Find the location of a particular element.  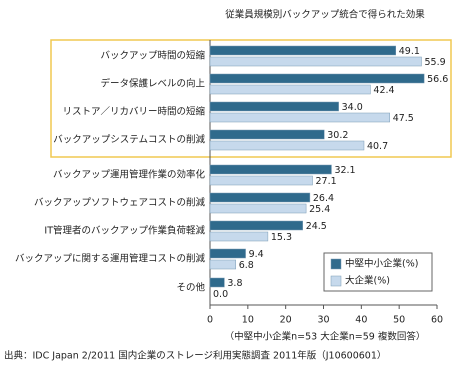

x-tick-label: 20 is located at coordinates (286, 320).